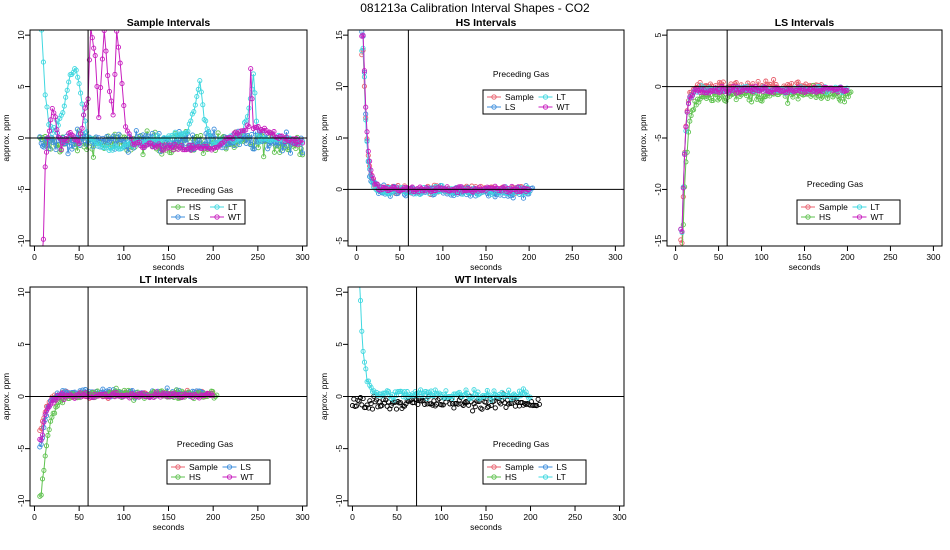  I want to click on y-tick-label: 5, so click(658, 35).